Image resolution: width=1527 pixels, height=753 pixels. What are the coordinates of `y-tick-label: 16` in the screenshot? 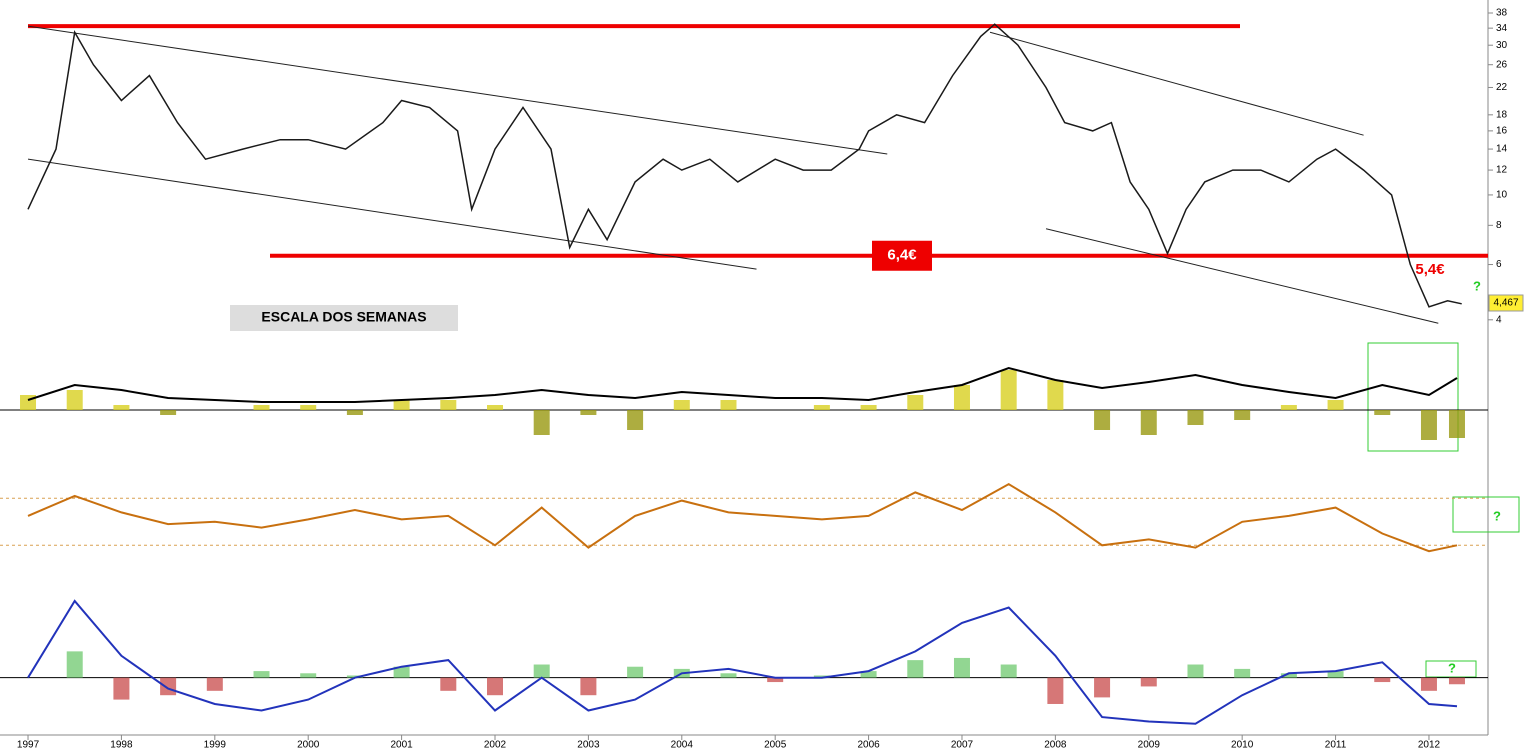 It's located at (1502, 131).